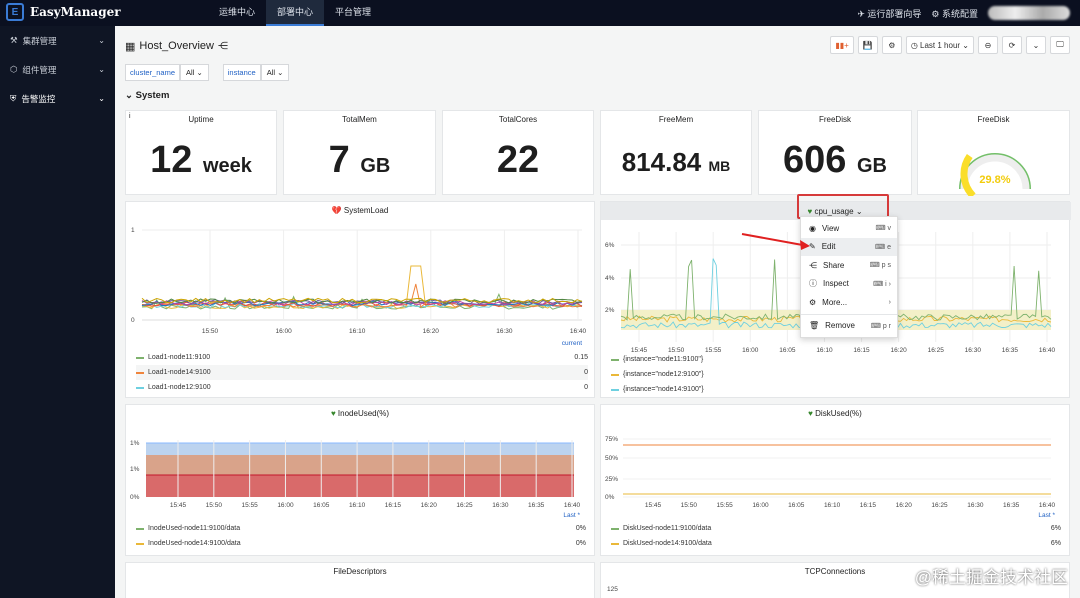  What do you see at coordinates (835, 580) in the screenshot?
I see `panel-tcp-connections: TCPConnections 125` at bounding box center [835, 580].